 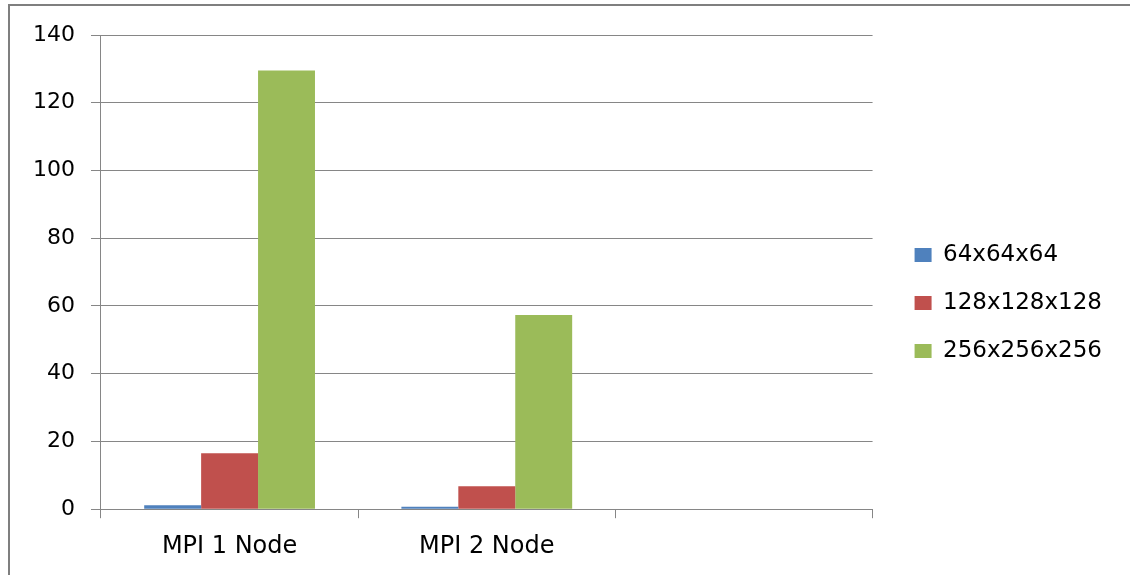 What do you see at coordinates (67, 507) in the screenshot?
I see `y-tick-label: 0` at bounding box center [67, 507].